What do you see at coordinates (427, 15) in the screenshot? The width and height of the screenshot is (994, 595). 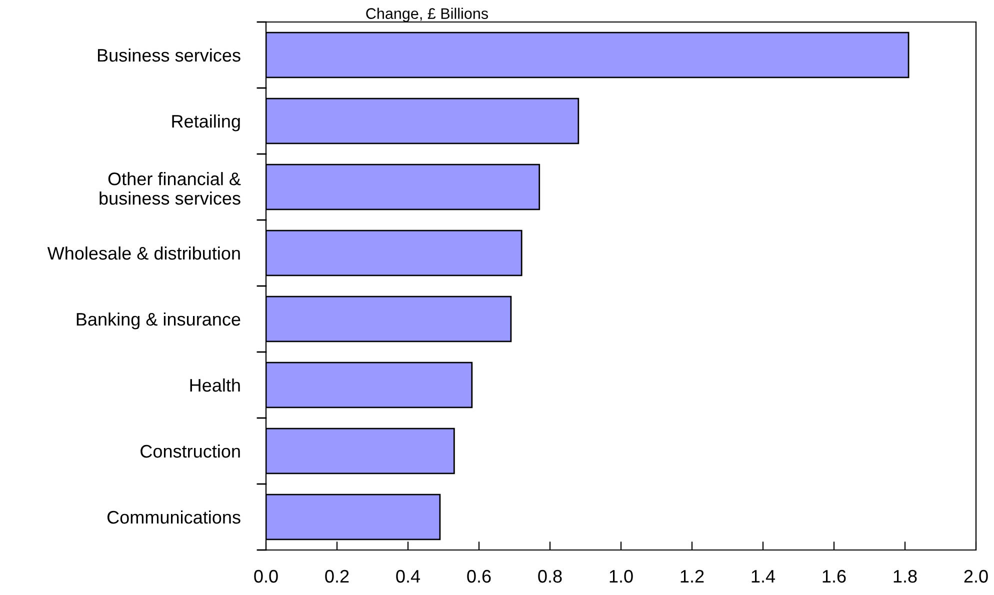 I see `chart-title: Change, £ Billions` at bounding box center [427, 15].